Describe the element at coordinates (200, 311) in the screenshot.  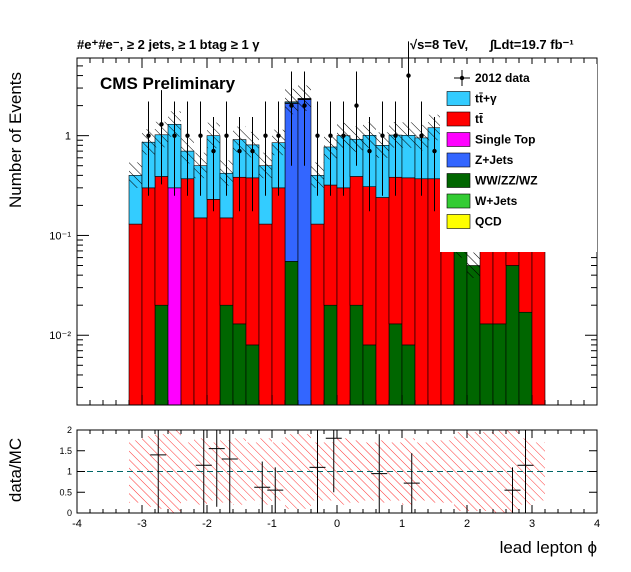
I see `stack-bar-tt--5` at that location.